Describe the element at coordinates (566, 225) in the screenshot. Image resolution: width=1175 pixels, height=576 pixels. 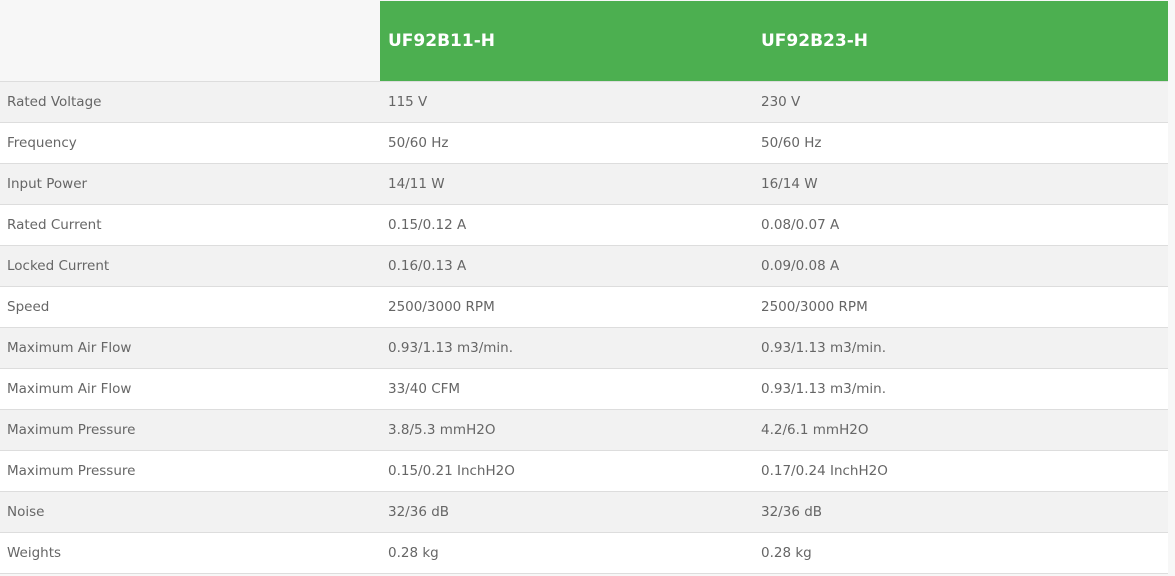
I see `model-1-value: 0.15/0.12 A` at that location.